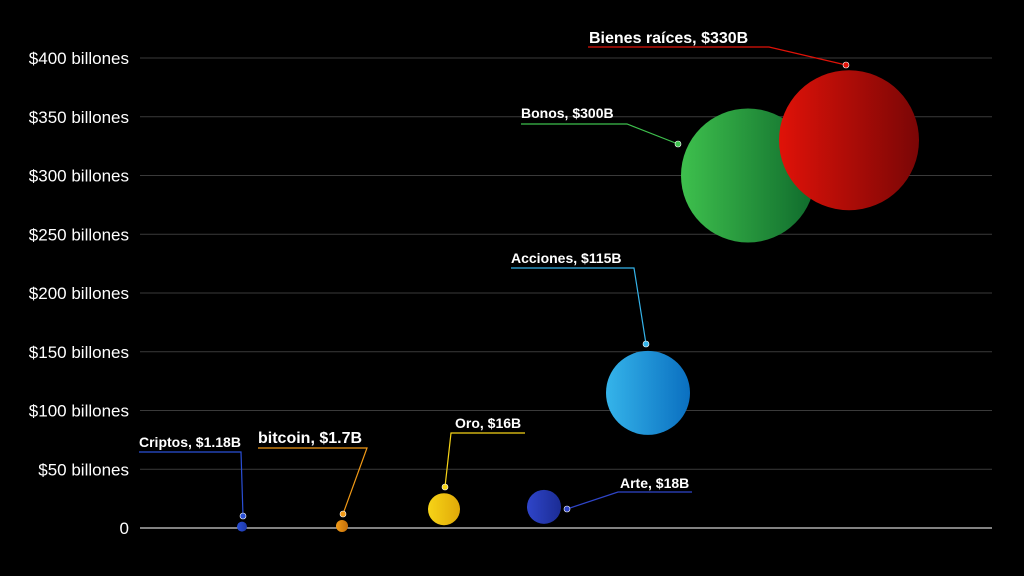  Describe the element at coordinates (79, 176) in the screenshot. I see `y-tick-label: $300 billones` at that location.